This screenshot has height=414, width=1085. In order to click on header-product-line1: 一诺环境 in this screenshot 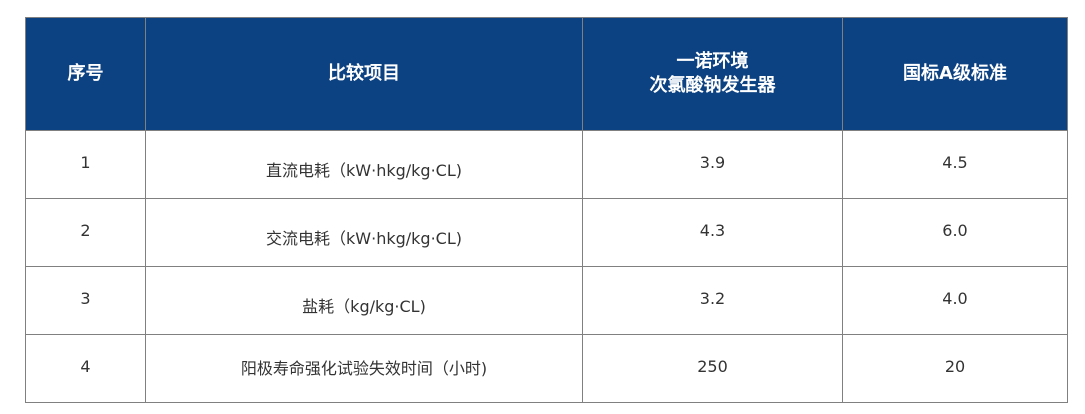, I will do `click(712, 61)`.